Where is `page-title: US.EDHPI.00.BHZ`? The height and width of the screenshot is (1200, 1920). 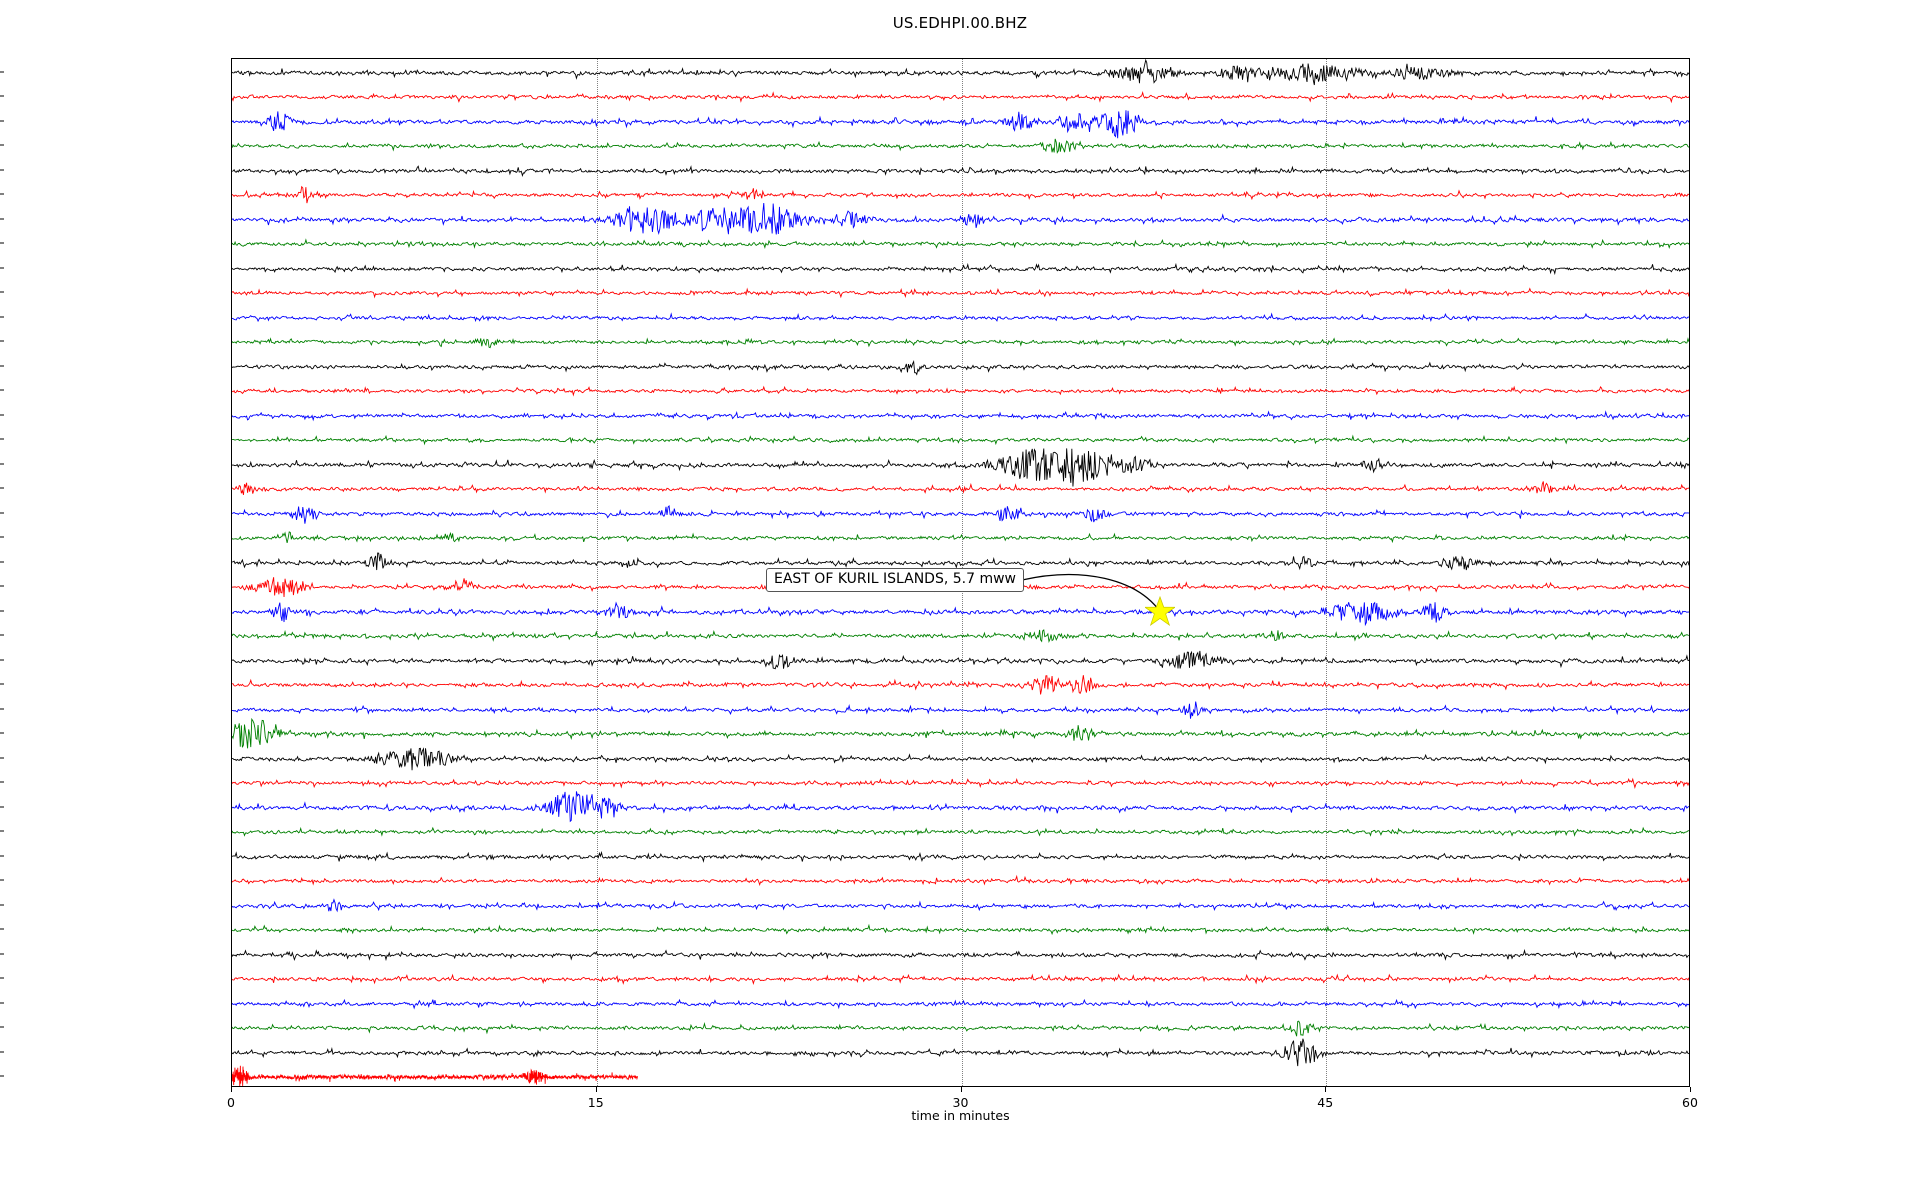 page-title: US.EDHPI.00.BHZ is located at coordinates (960, 23).